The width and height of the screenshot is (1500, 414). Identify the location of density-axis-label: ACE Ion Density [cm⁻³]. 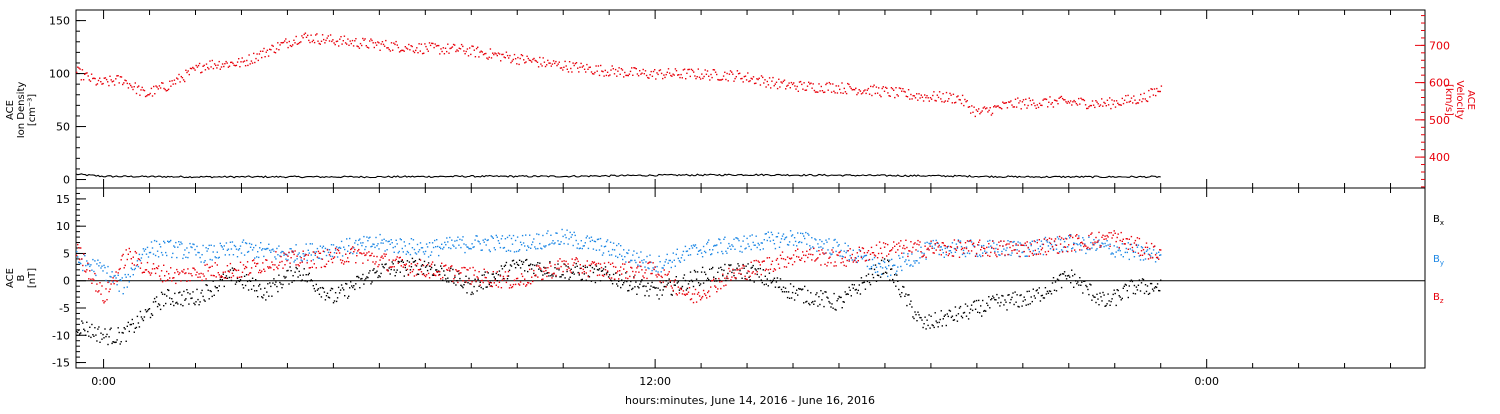
(21, 110).